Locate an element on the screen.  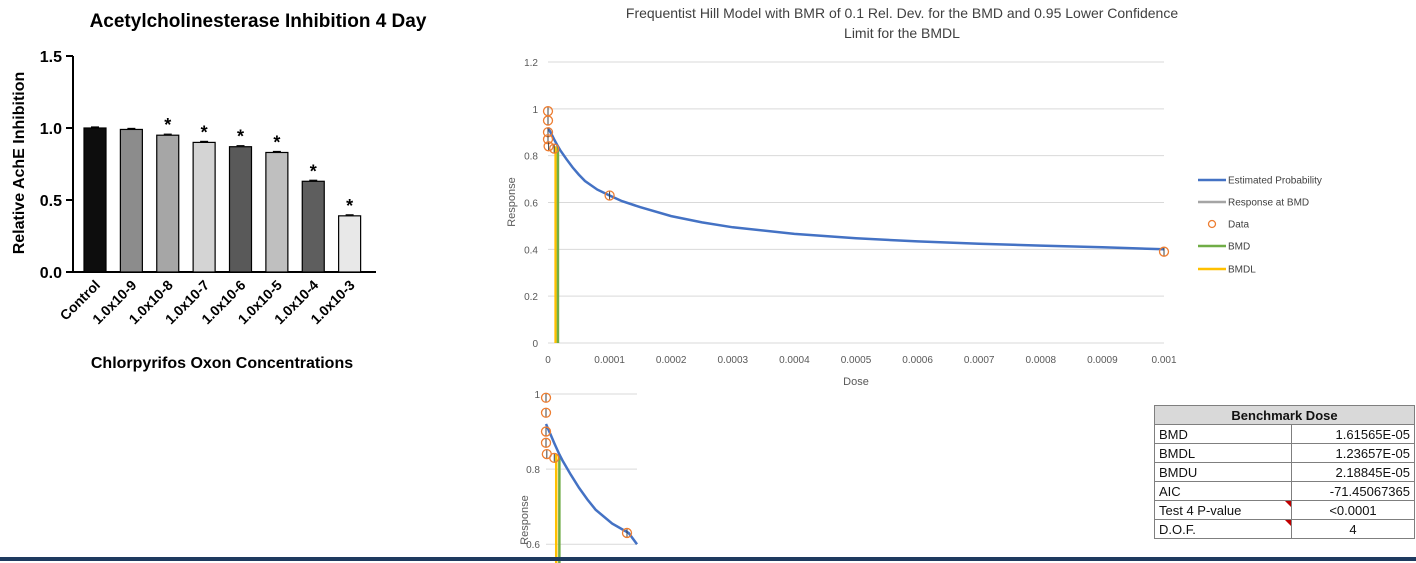
legend-label: BMDL is located at coordinates (1242, 270).